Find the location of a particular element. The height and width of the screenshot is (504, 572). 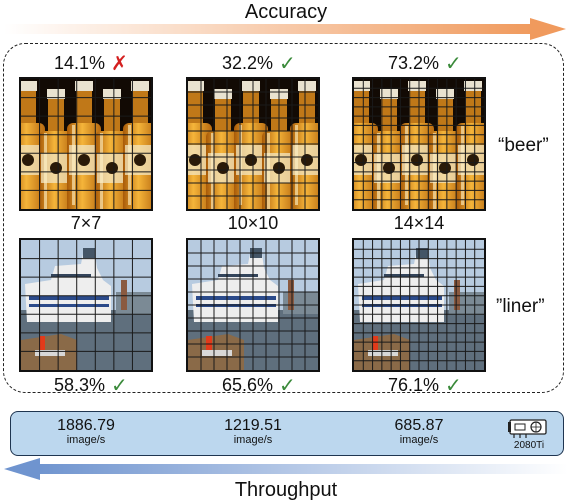

liner-image-10x10 is located at coordinates (253, 305).